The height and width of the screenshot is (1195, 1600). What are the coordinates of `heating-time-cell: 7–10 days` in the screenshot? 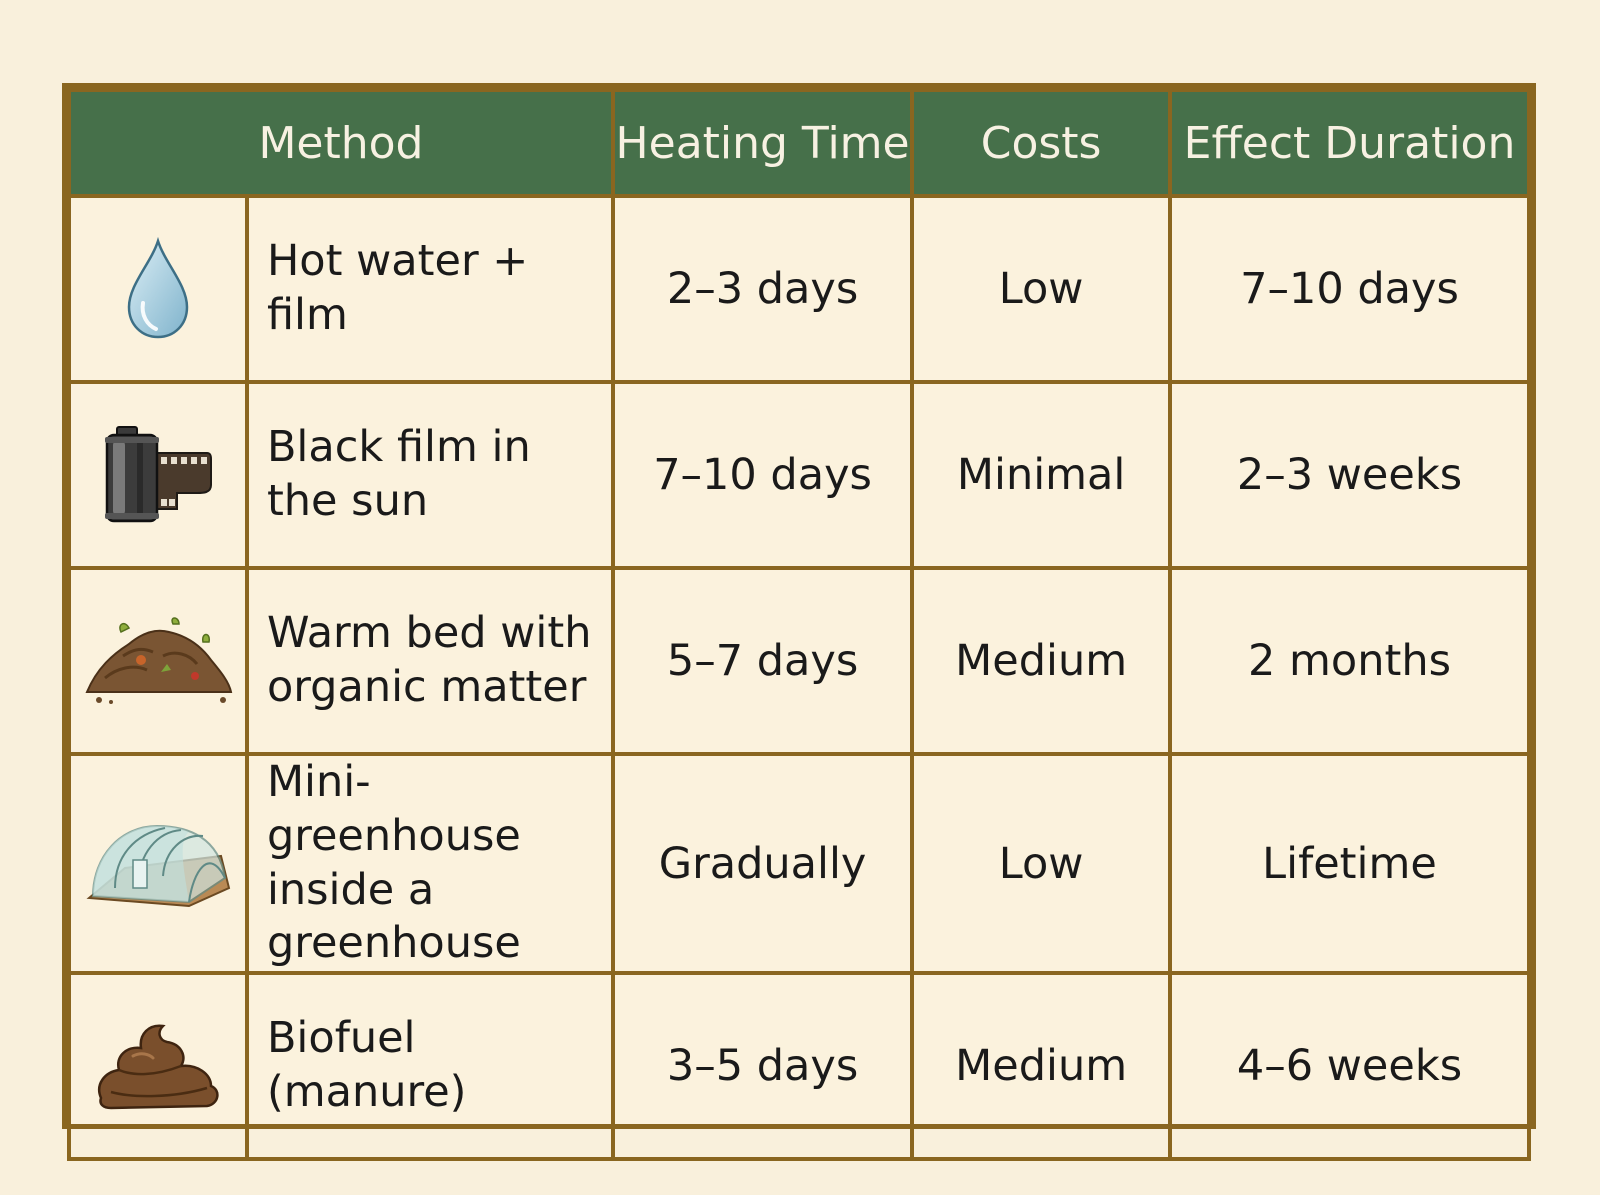 It's located at (762, 475).